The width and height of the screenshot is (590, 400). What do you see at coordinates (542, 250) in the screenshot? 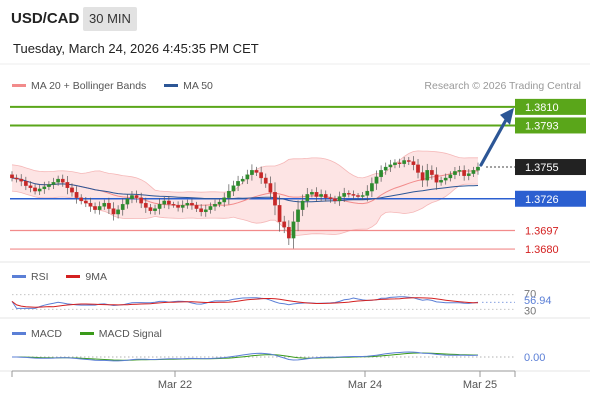
I see `support-label: 1.3680` at bounding box center [542, 250].